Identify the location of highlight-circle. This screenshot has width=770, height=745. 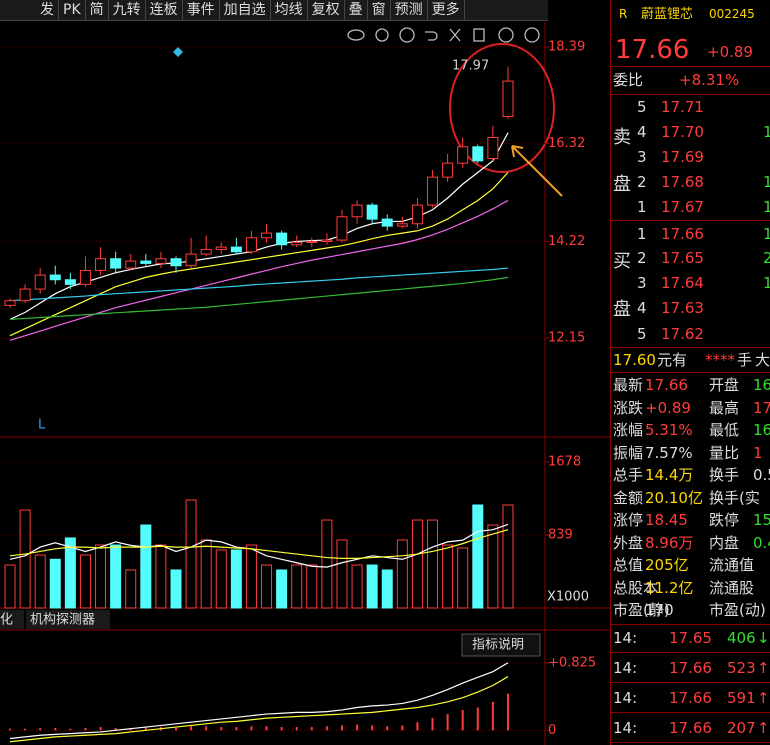
(502, 108).